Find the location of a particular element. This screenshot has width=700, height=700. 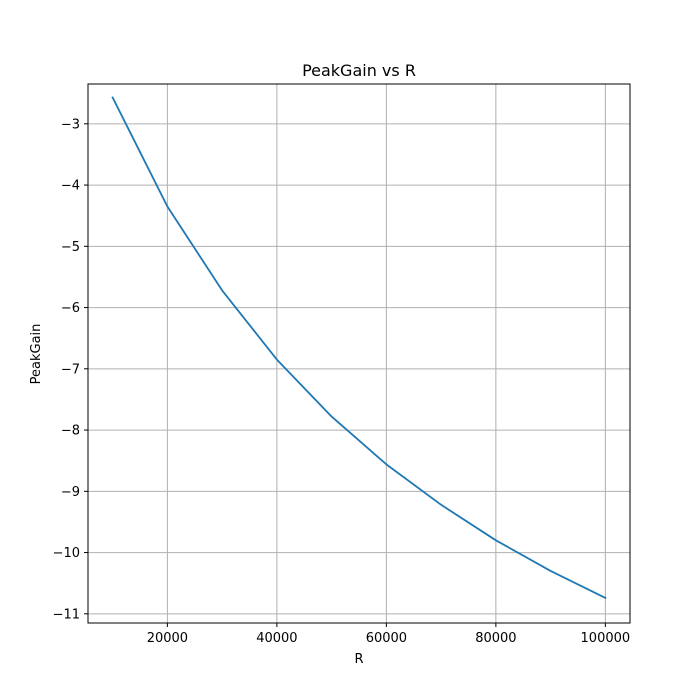

x-tick-label: 20000 is located at coordinates (167, 638).